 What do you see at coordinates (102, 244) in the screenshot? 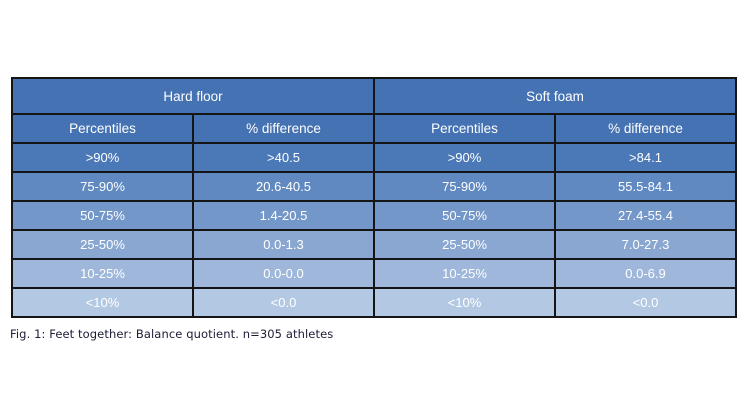
I see `cell-hard-percentile: 25-50%` at bounding box center [102, 244].